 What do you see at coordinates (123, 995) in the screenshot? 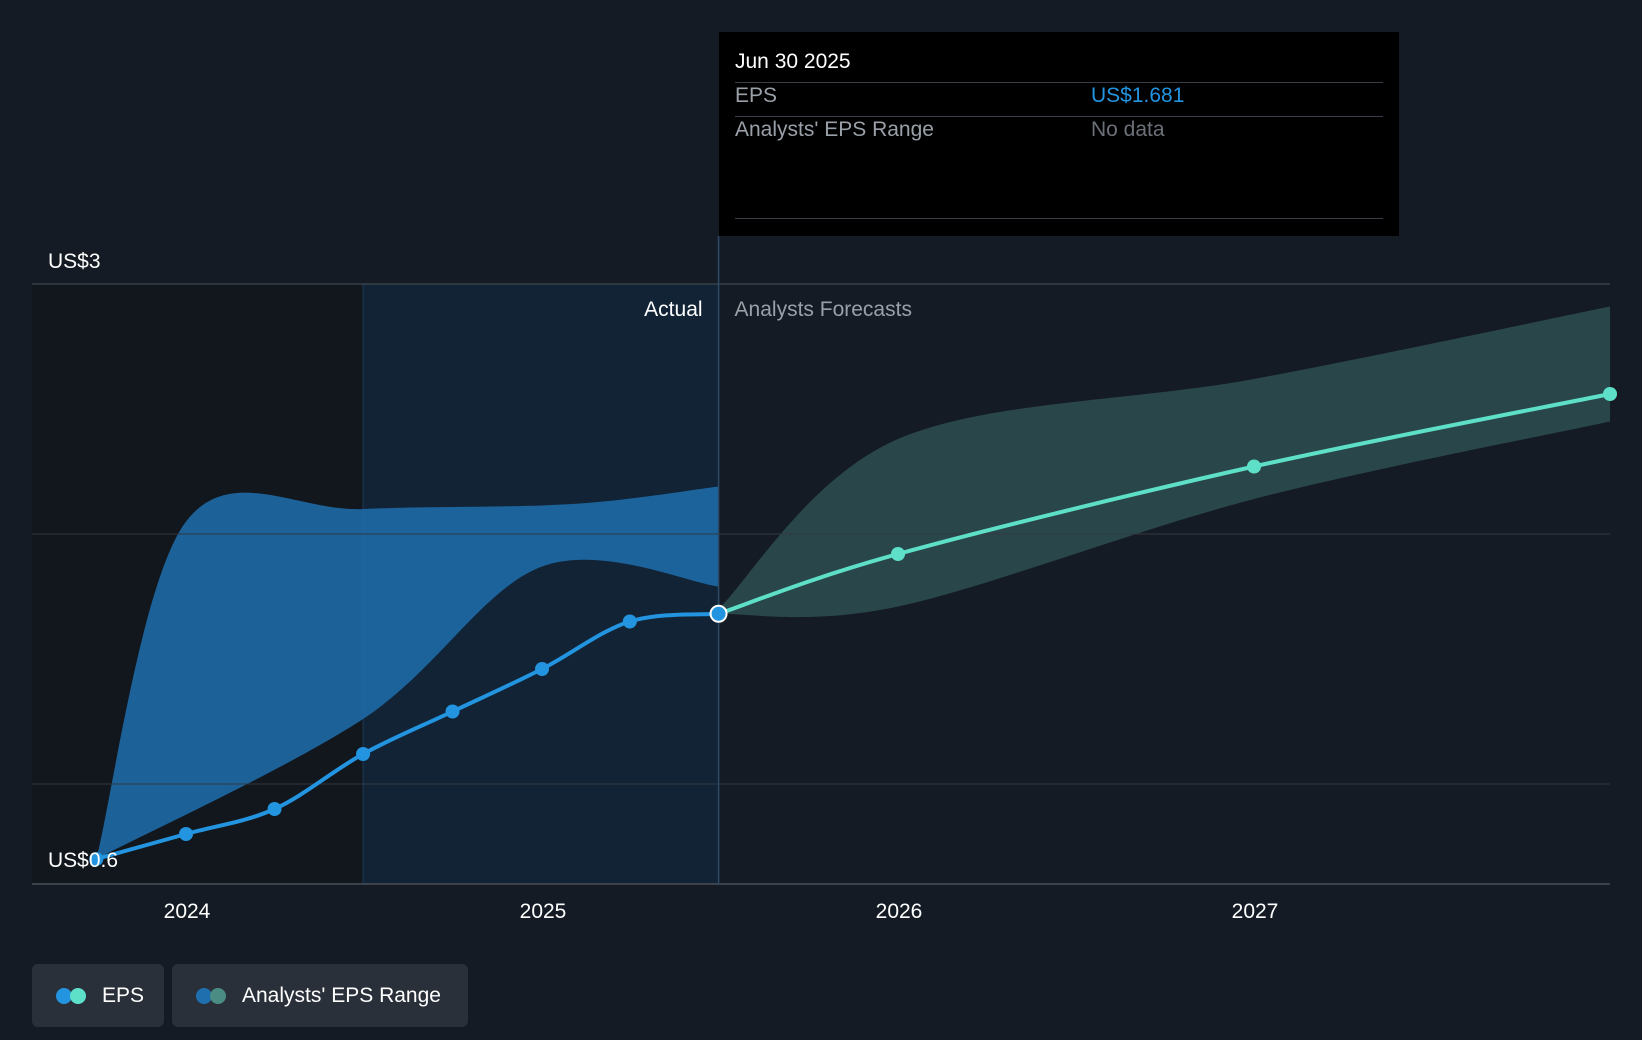
I see `legend-eps-label: EPS` at bounding box center [123, 995].